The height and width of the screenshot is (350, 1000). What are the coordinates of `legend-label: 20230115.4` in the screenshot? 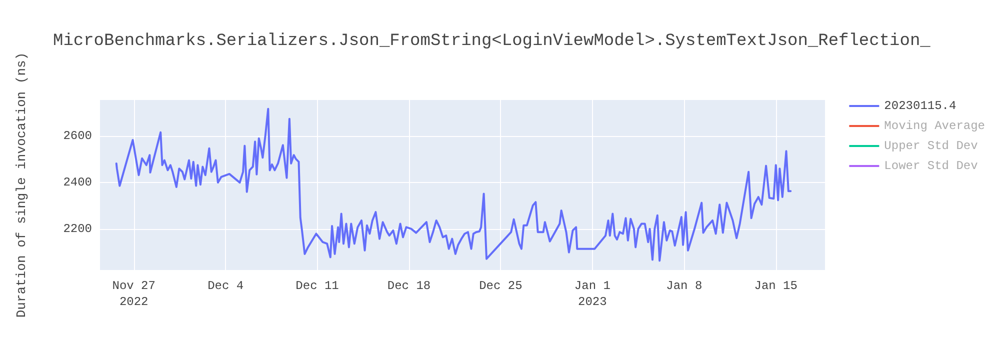 It's located at (920, 106).